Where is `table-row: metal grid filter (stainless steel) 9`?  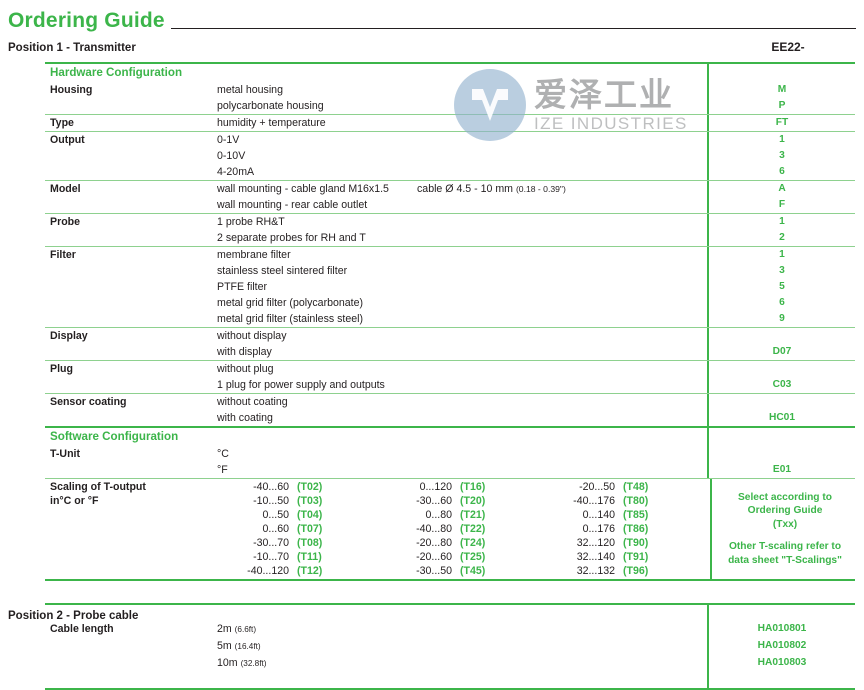 table-row: metal grid filter (stainless steel) 9 is located at coordinates (450, 319).